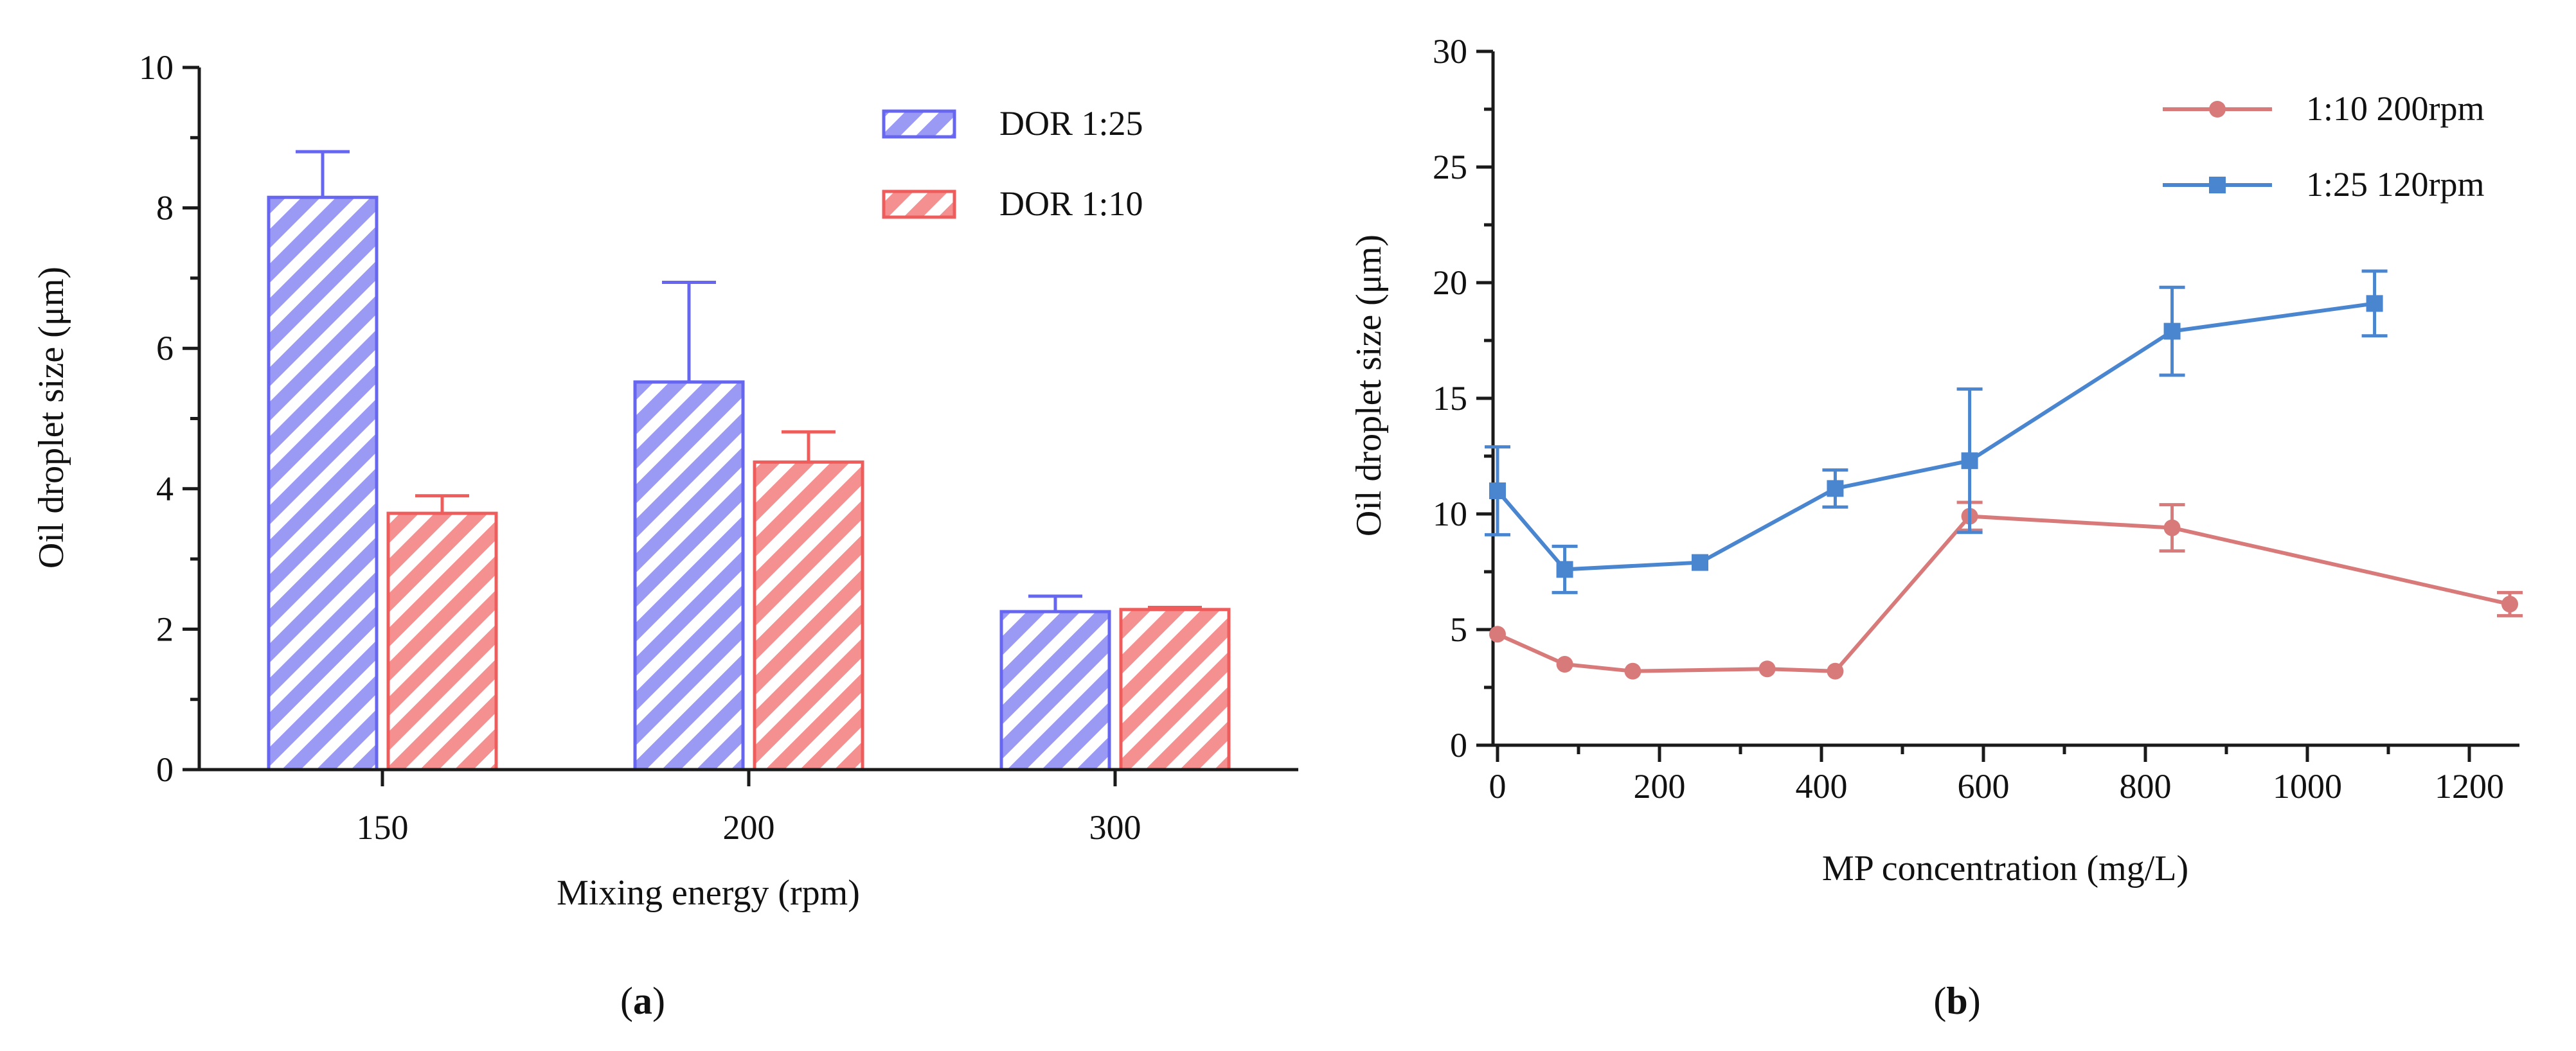 The width and height of the screenshot is (2576, 1051). Describe the element at coordinates (1935, 436) in the screenshot. I see `series-line-1-25-120rpm` at that location.